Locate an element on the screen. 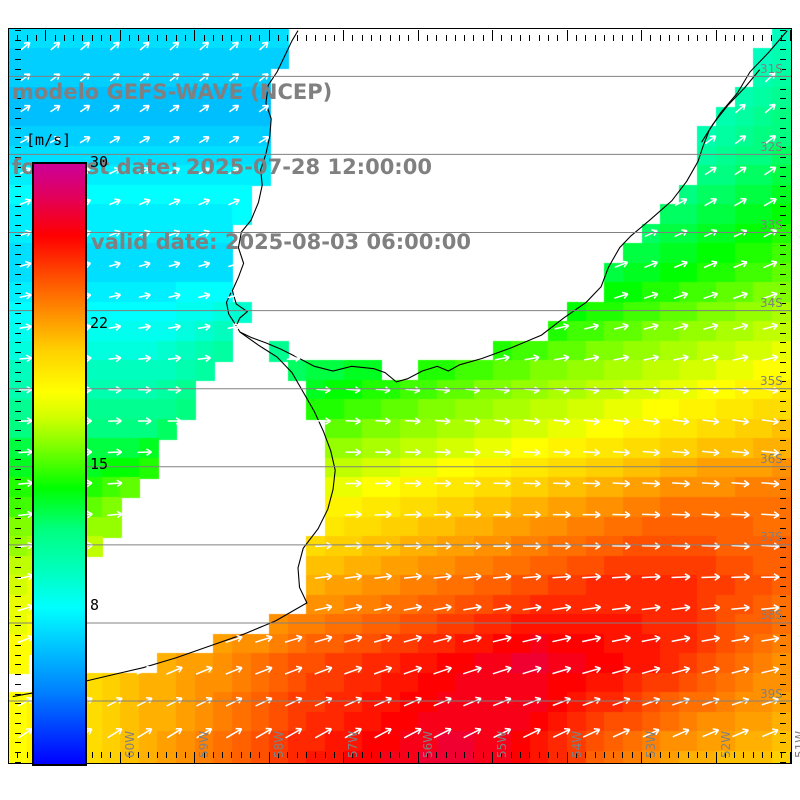  longitude-label: 52W is located at coordinates (725, 744).